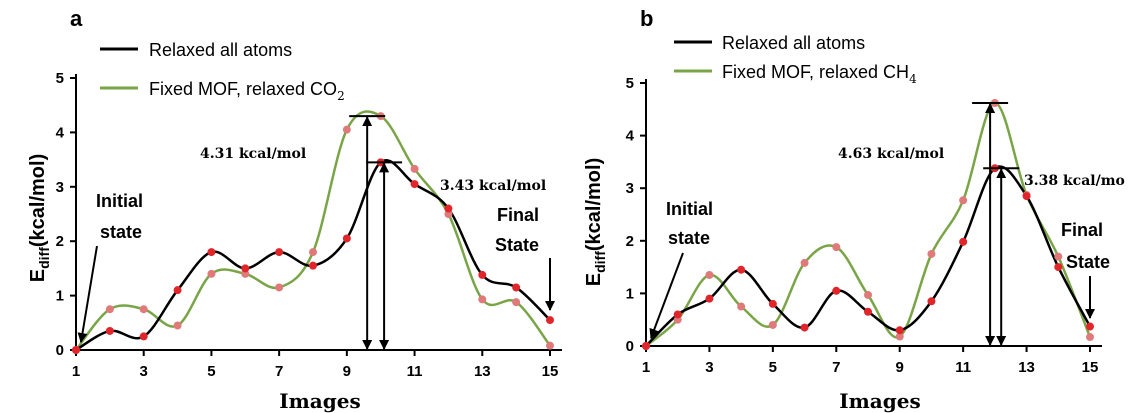 The width and height of the screenshot is (1148, 413). Describe the element at coordinates (689, 209) in the screenshot. I see `panel-b-initial-line1: Initial` at that location.